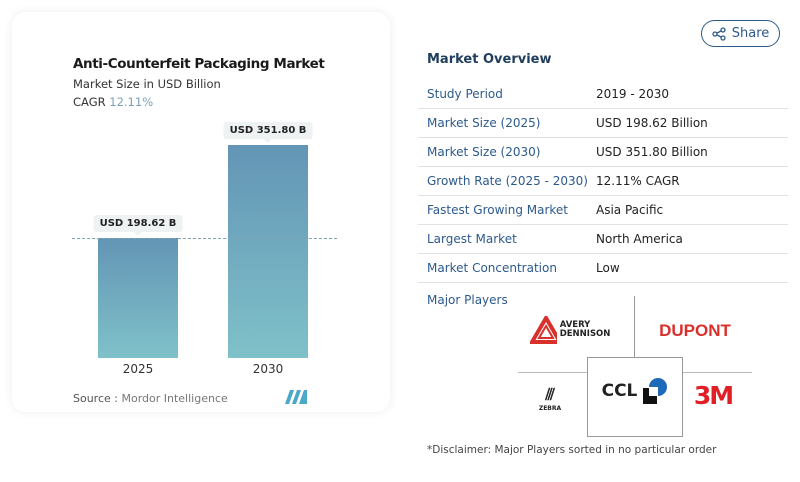 This screenshot has width=800, height=482. What do you see at coordinates (489, 59) in the screenshot?
I see `overview-title: Market Overview` at bounding box center [489, 59].